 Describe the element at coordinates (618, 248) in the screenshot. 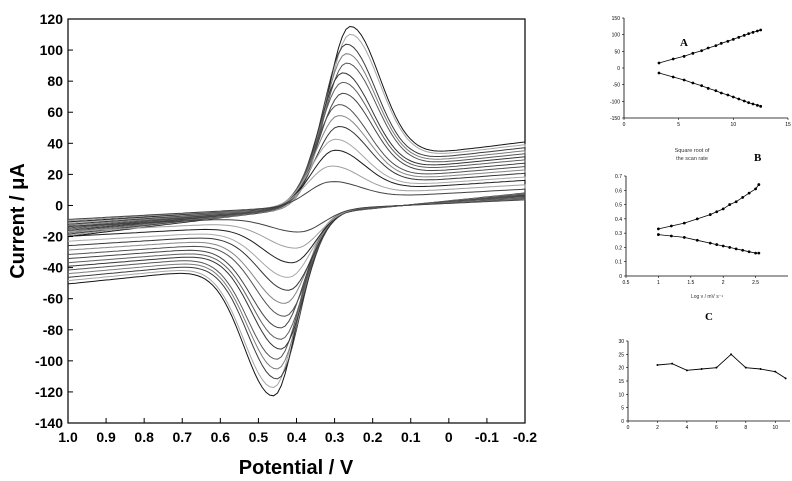

I see `inset-y-tick-label: 0.2` at that location.